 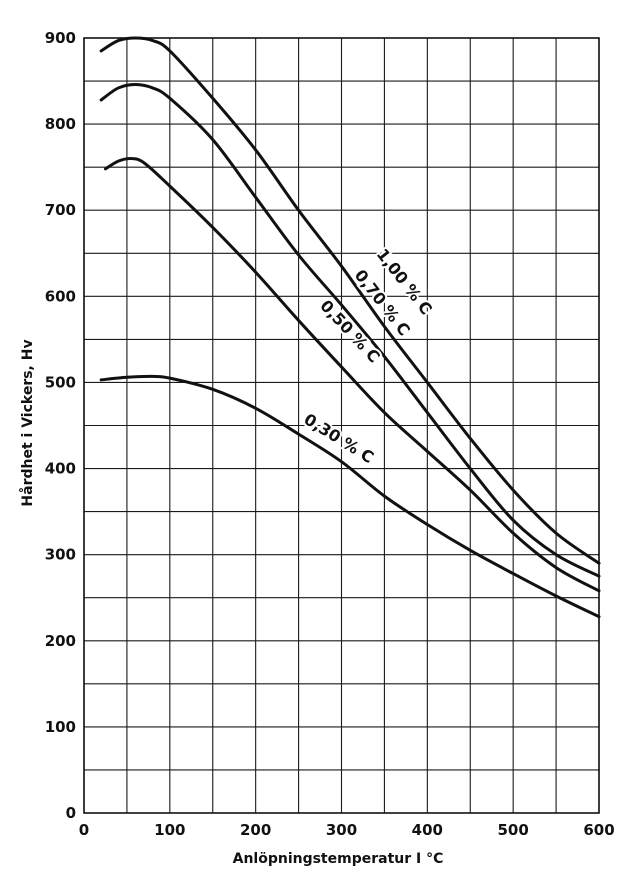 What do you see at coordinates (84, 830) in the screenshot?
I see `x-tick-label: 0` at bounding box center [84, 830].